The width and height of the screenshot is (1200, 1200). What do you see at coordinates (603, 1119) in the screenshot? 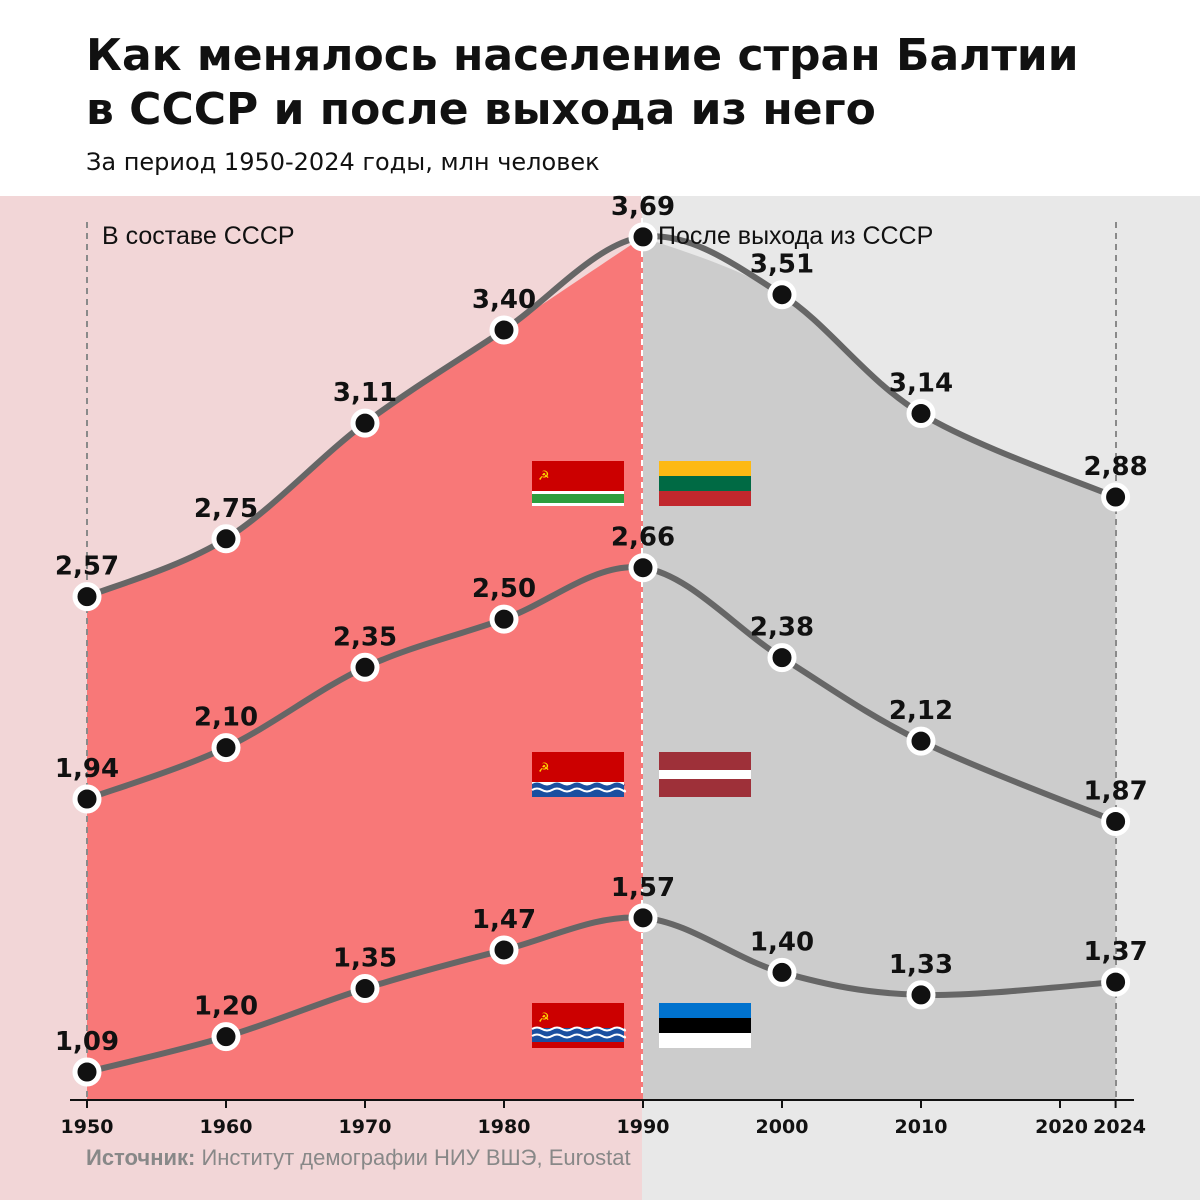
I see `x-axis-ticks: 1950 1960 1970 1980 1990 2000 2010 2020 2024` at bounding box center [603, 1119].